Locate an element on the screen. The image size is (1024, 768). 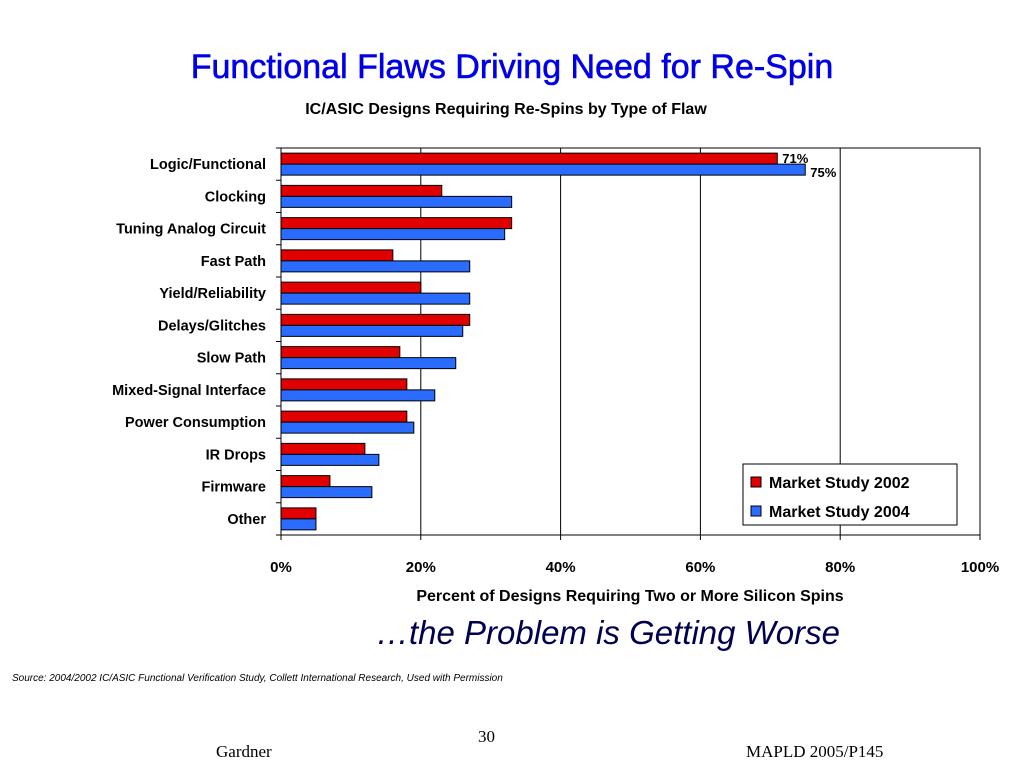
category-label: IR Drops is located at coordinates (236, 455).